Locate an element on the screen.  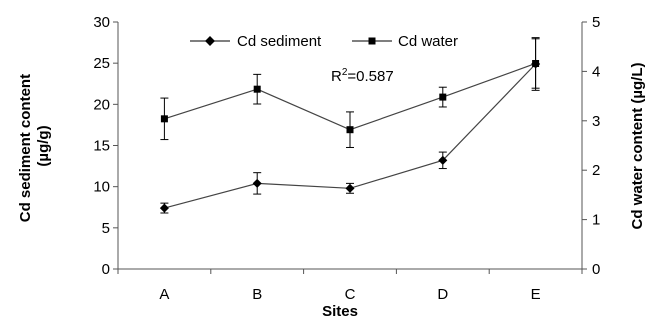
y-right-tick-label: 3 is located at coordinates (596, 121).